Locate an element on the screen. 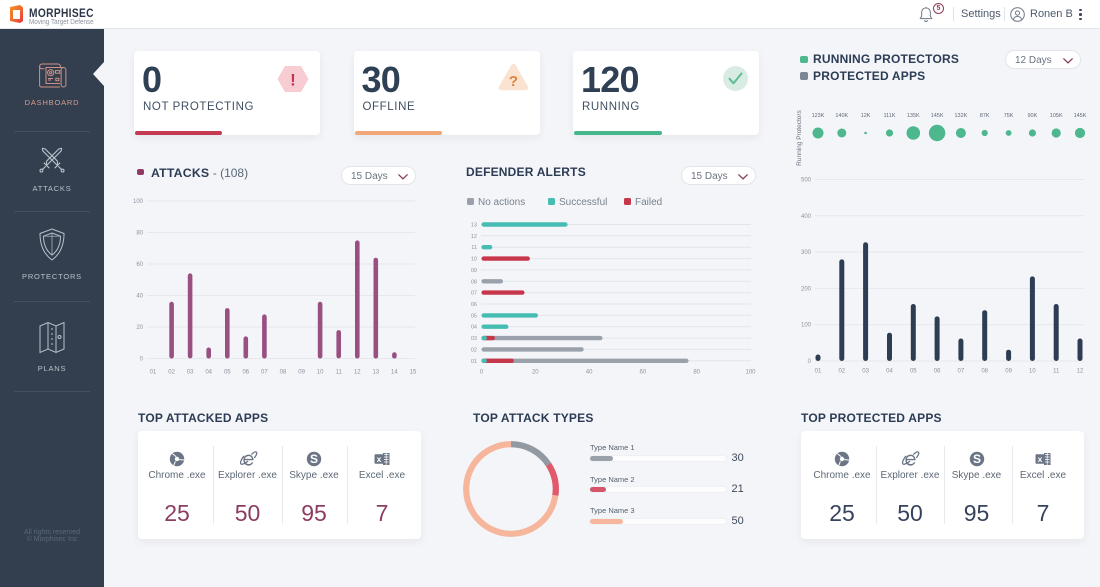 The image size is (1100, 587). svg-text: 200 is located at coordinates (806, 289).